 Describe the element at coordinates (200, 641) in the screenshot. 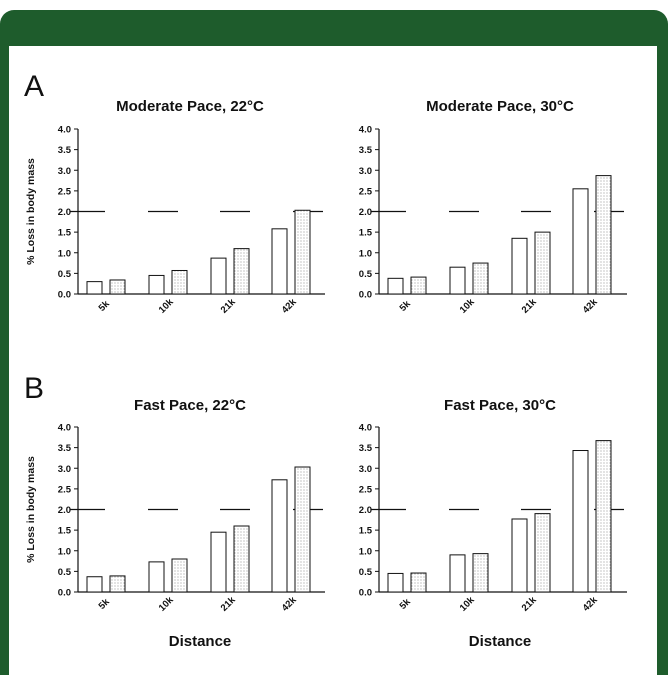

I see `x-axis-label-fast-22: Distance` at that location.